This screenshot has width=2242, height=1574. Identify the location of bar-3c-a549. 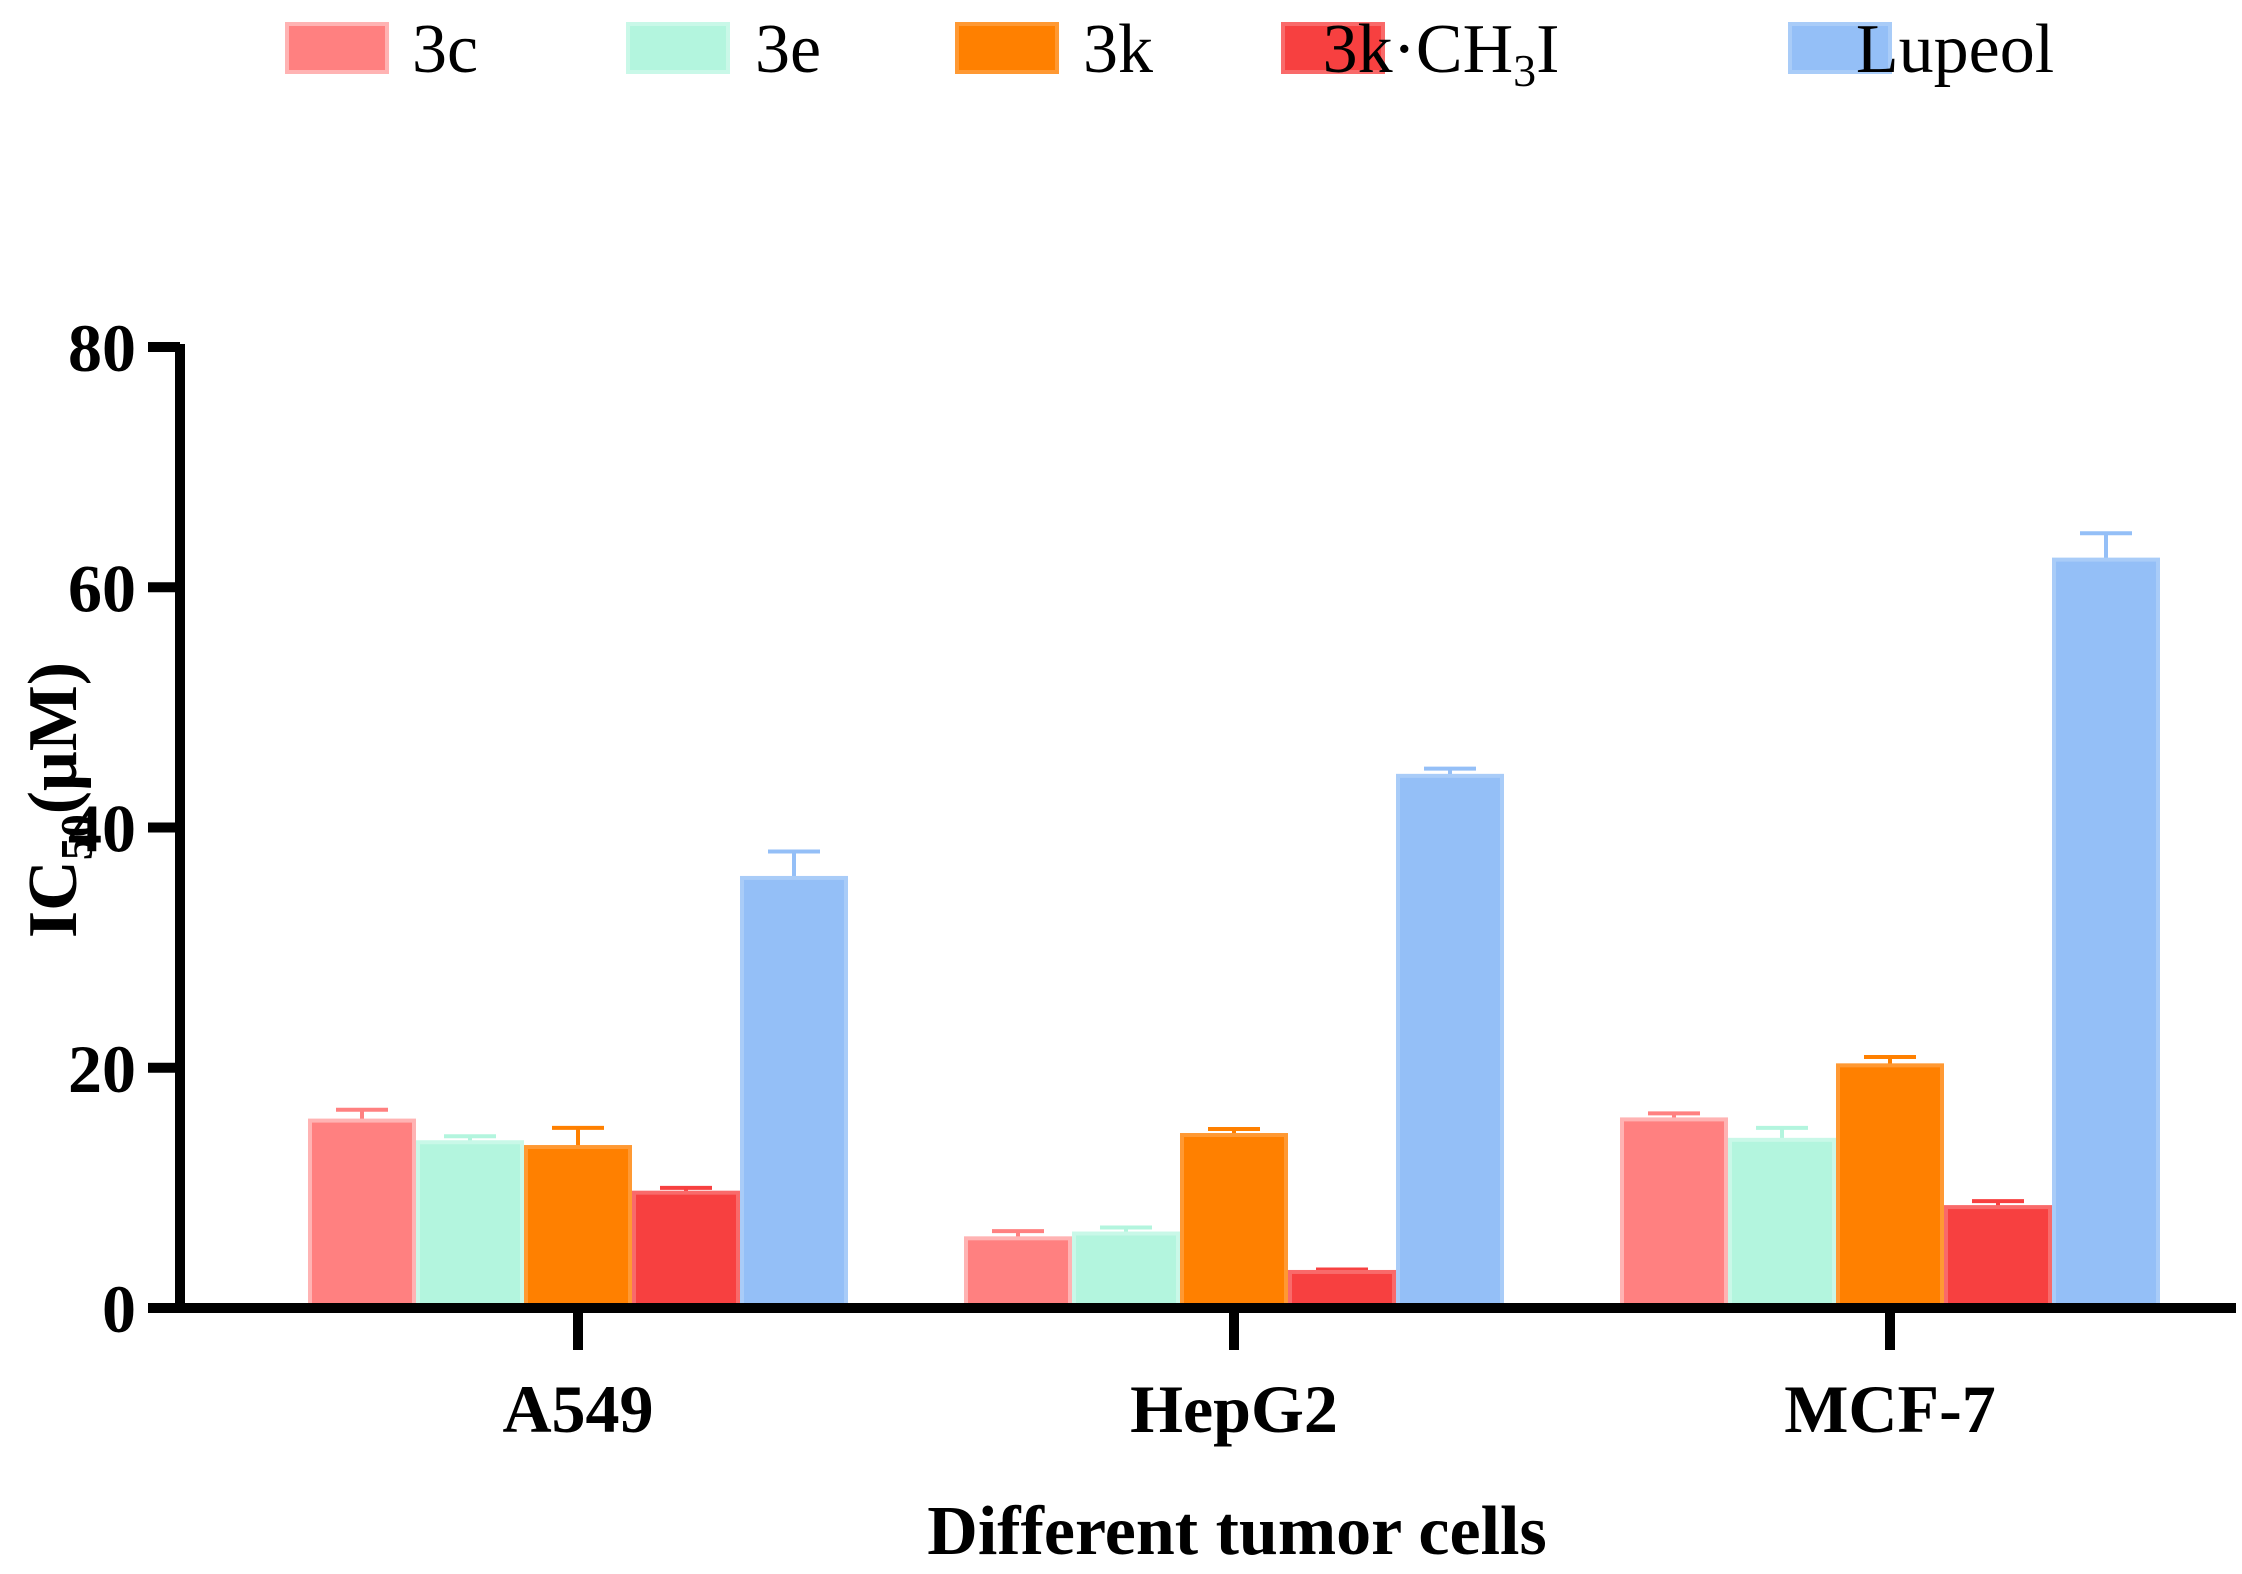
(362, 1214).